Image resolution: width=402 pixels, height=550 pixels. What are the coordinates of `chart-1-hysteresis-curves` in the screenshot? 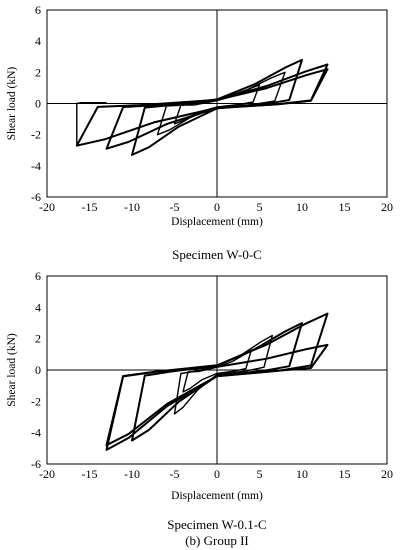 It's located at (202, 107).